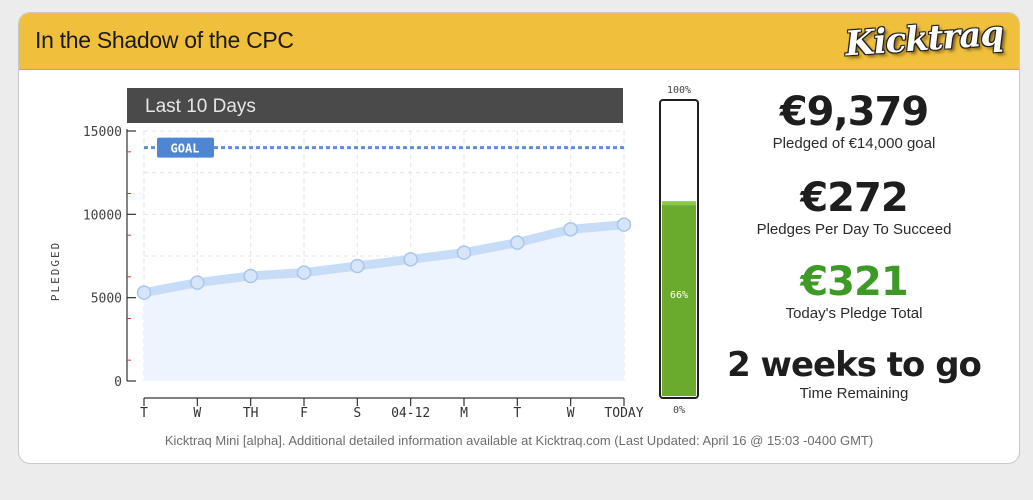  What do you see at coordinates (854, 393) in the screenshot?
I see `time-remaining-label: Time Remaining` at bounding box center [854, 393].